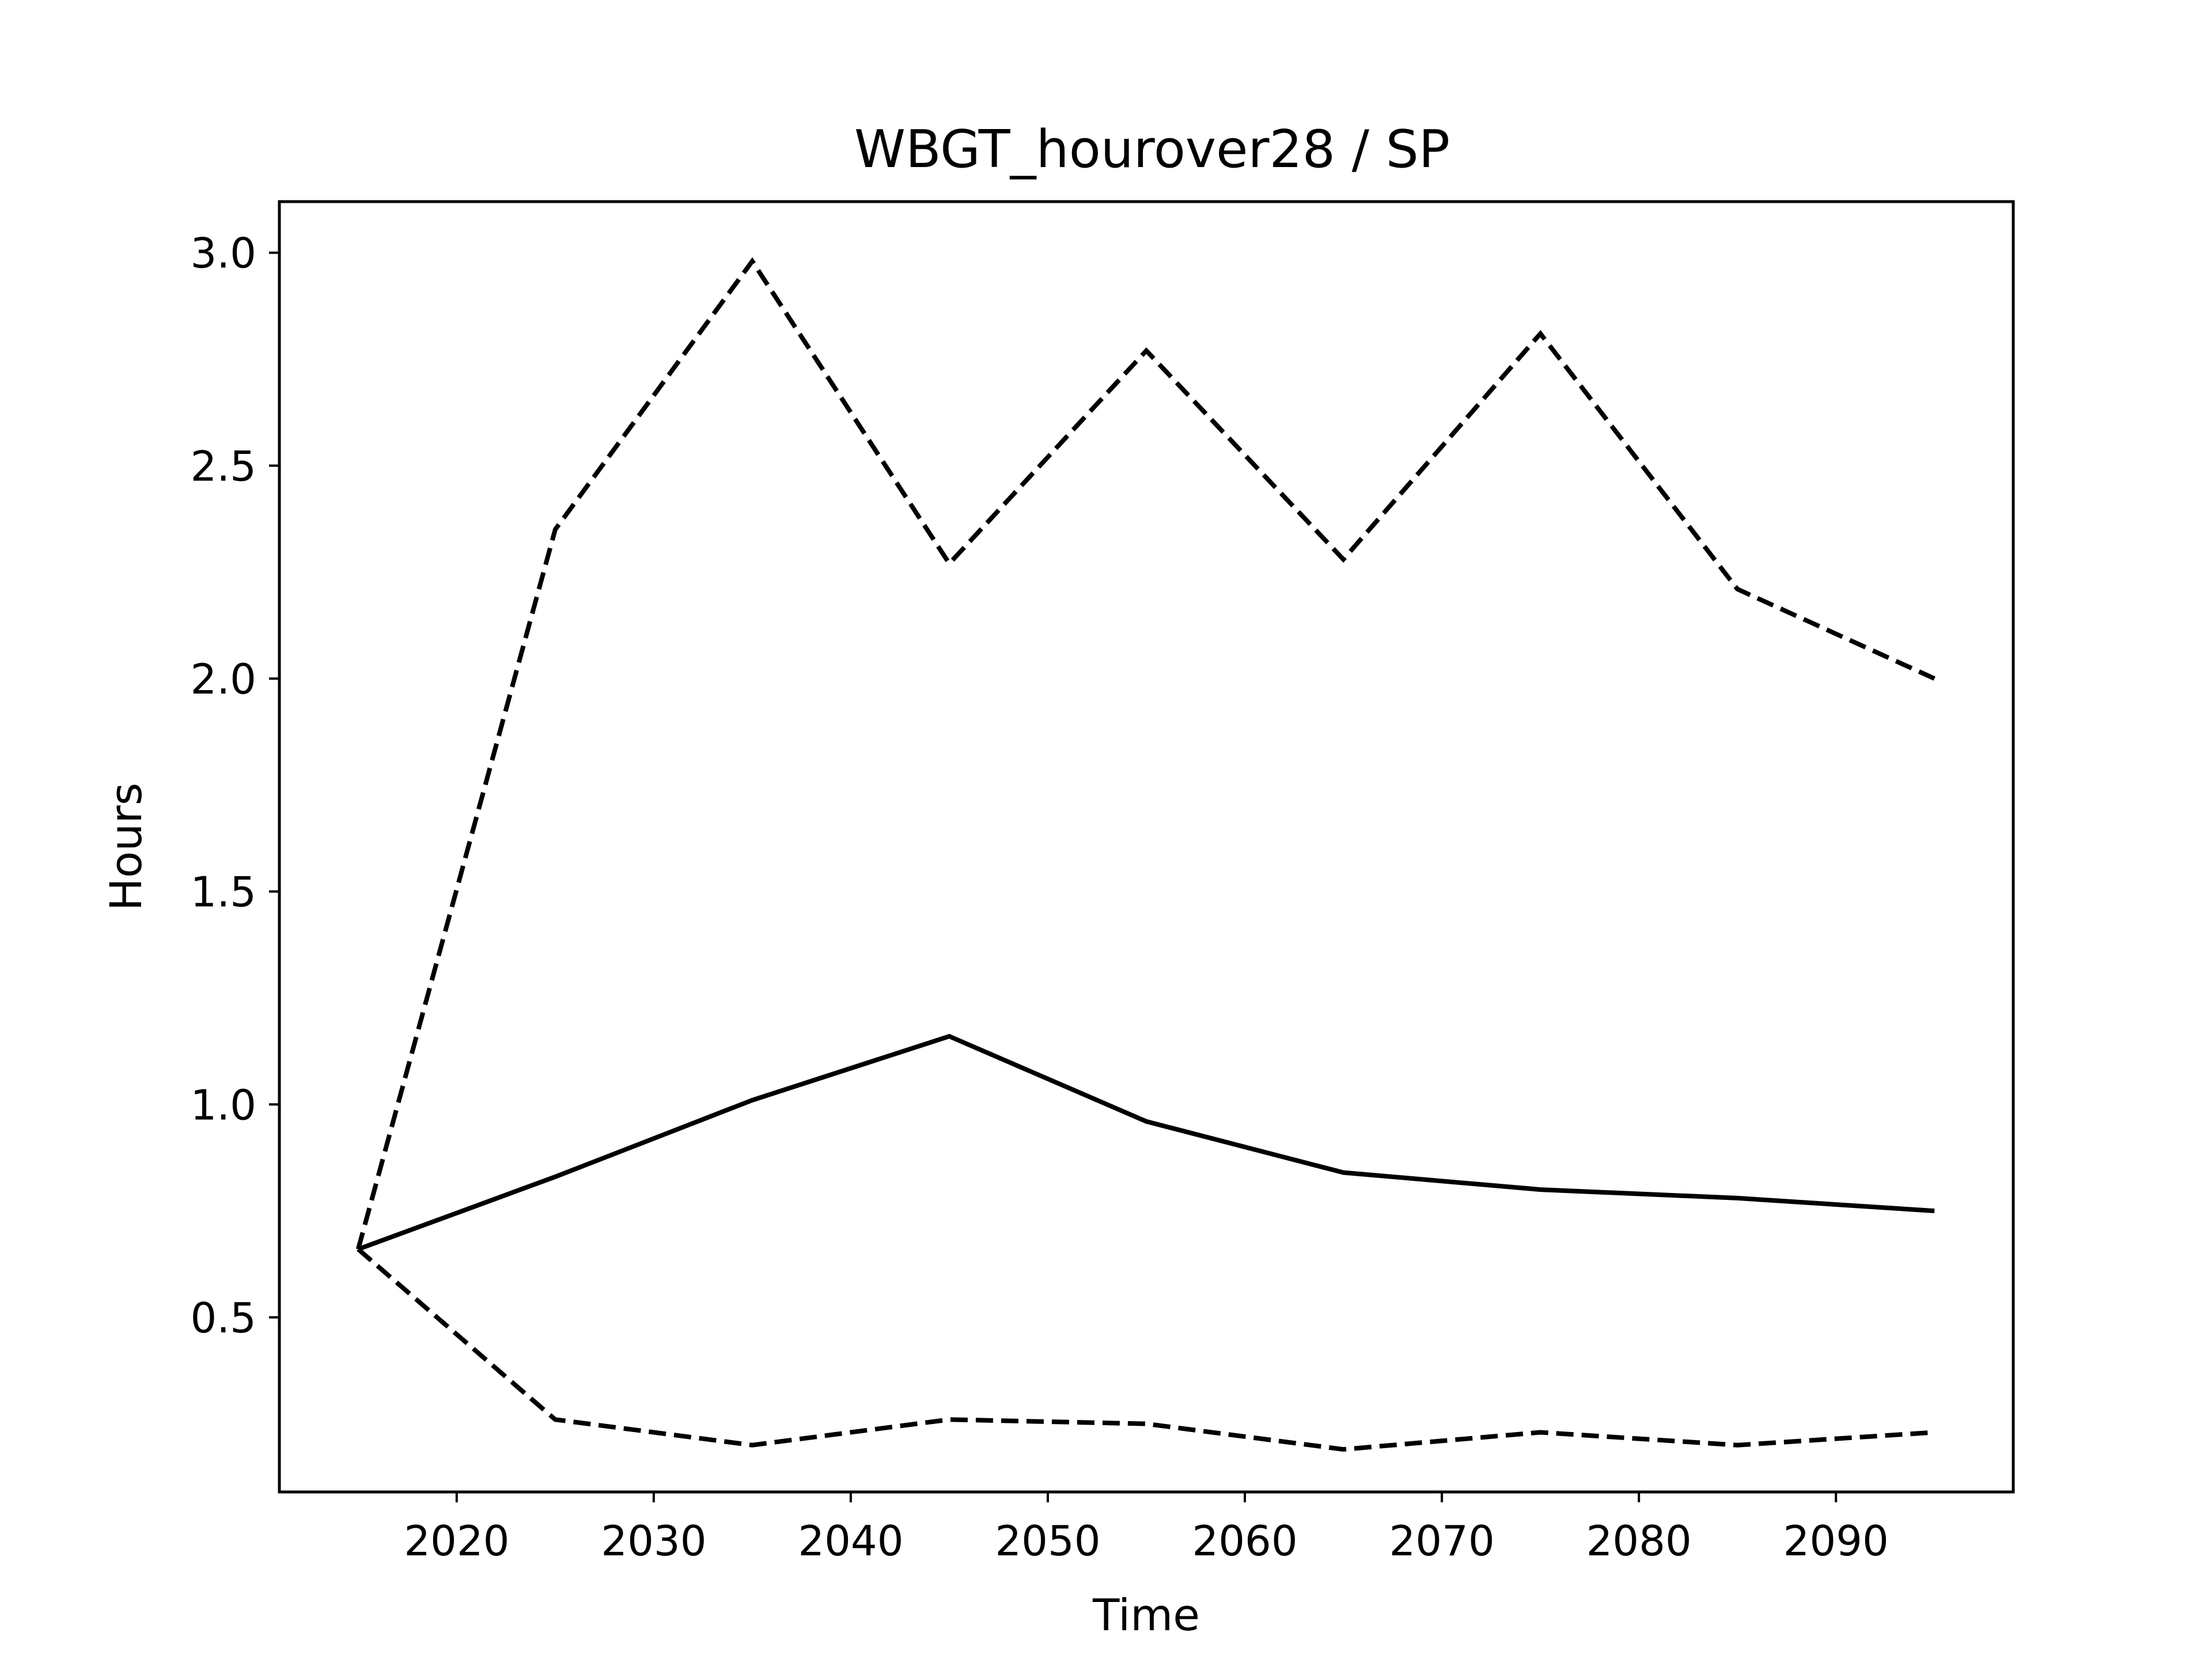 This screenshot has height=1659, width=2212. Describe the element at coordinates (456, 1541) in the screenshot. I see `x-tick-label: 2020` at that location.